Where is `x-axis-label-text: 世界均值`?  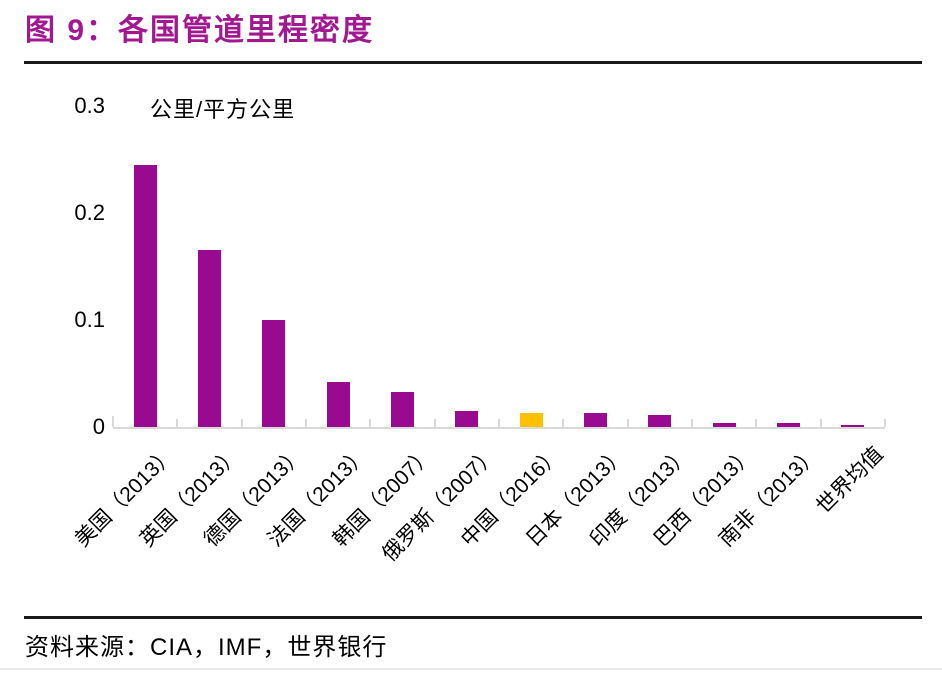
x-axis-label-text: 世界均值 is located at coordinates (849, 480).